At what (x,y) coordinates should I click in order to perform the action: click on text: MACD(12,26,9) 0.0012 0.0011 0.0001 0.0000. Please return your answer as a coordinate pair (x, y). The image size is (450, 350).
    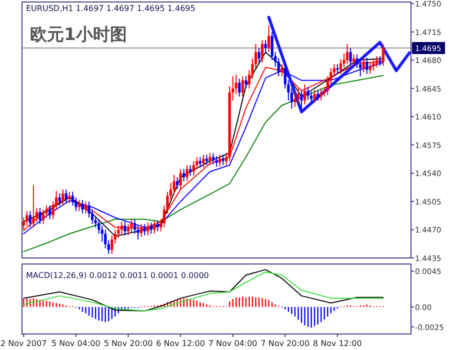
    Looking at the image, I should click on (117, 275).